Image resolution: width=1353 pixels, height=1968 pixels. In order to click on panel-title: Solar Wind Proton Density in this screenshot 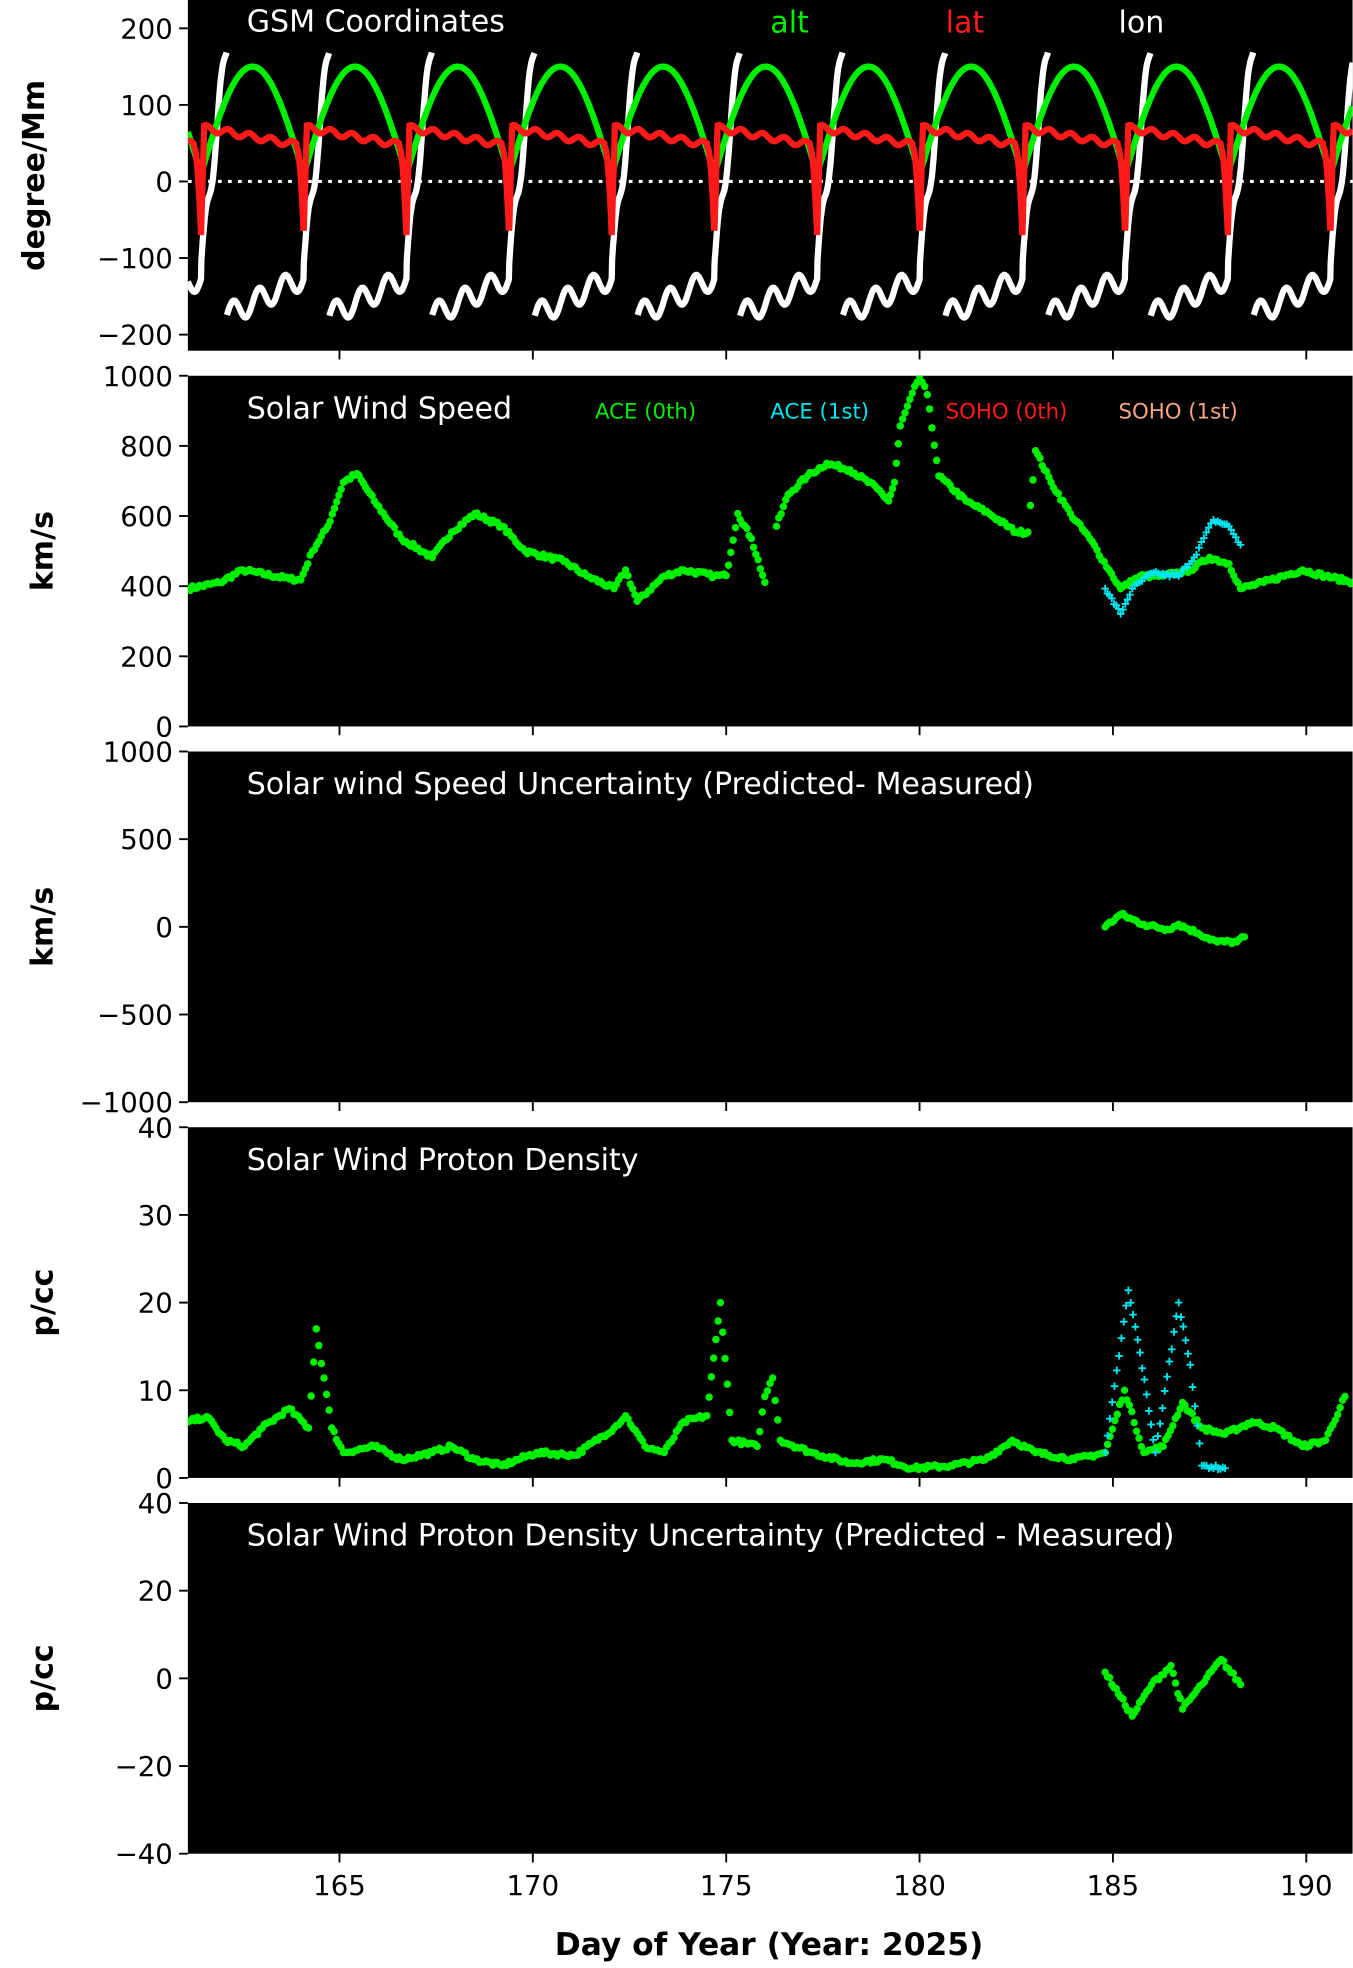, I will do `click(443, 1160)`.